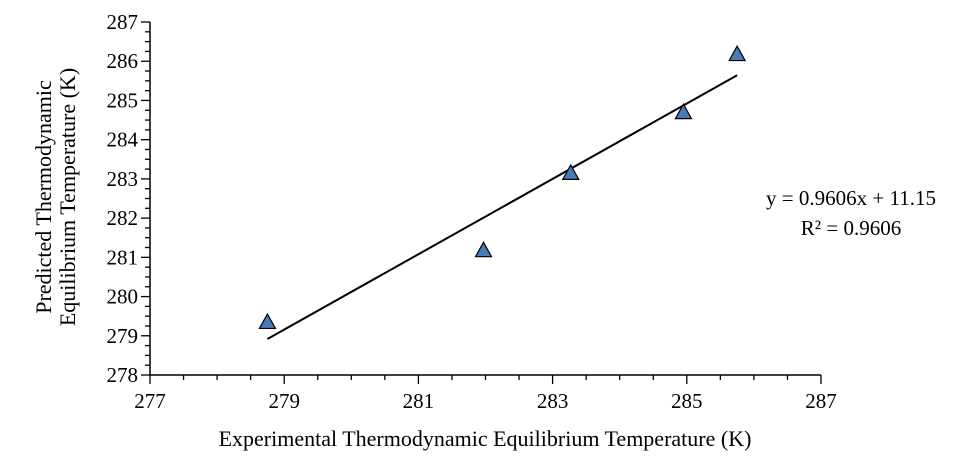  What do you see at coordinates (123, 140) in the screenshot?
I see `y-tick-label: 284` at bounding box center [123, 140].